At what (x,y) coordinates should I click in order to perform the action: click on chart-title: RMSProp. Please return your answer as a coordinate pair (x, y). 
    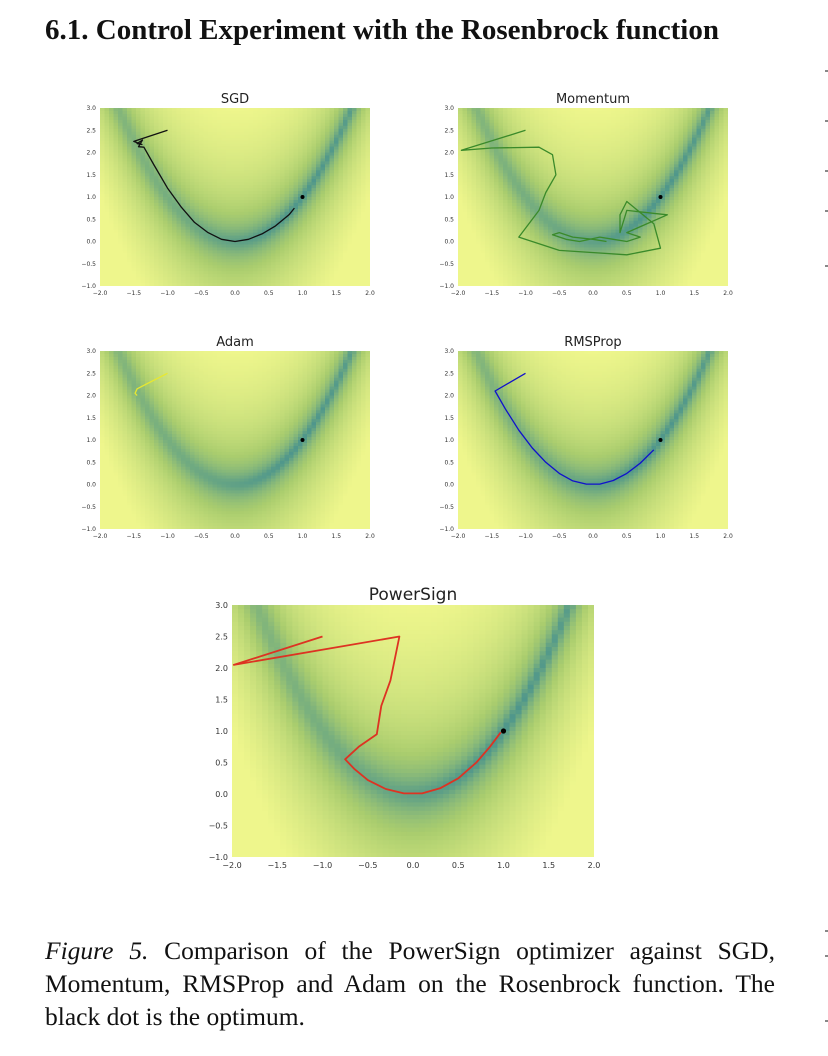
    Looking at the image, I should click on (592, 342).